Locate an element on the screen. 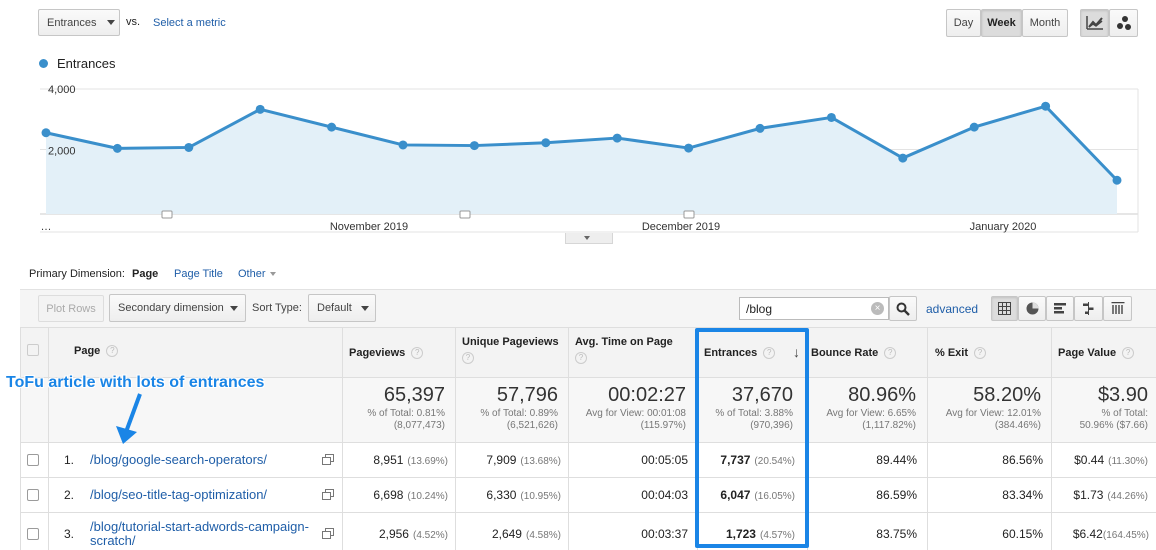 Image resolution: width=1156 pixels, height=550 pixels. row-value-pct: (164.45%) is located at coordinates (1125, 535).